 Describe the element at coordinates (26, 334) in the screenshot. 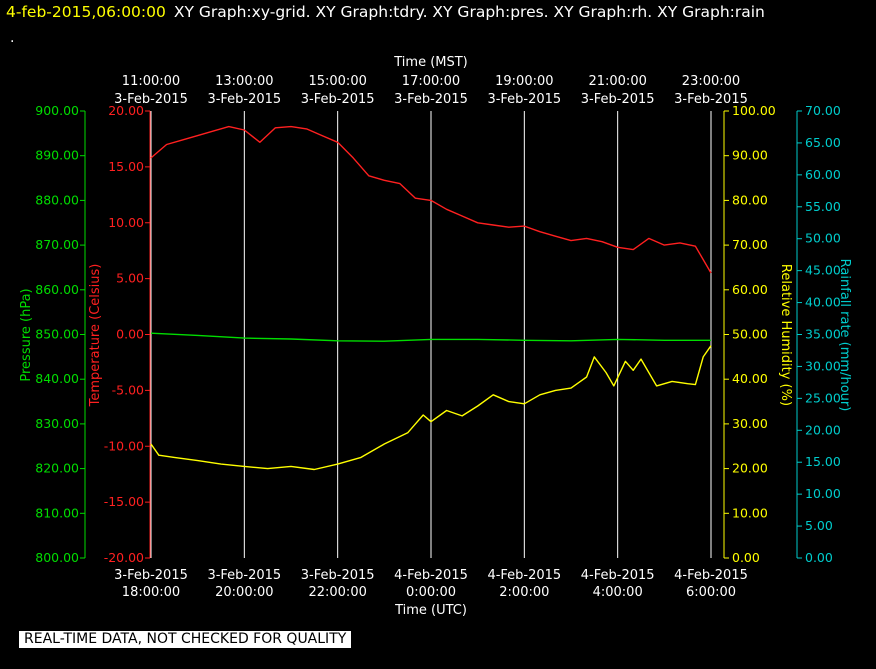

I see `pressure-axis-label: Pressure (hPa)` at that location.